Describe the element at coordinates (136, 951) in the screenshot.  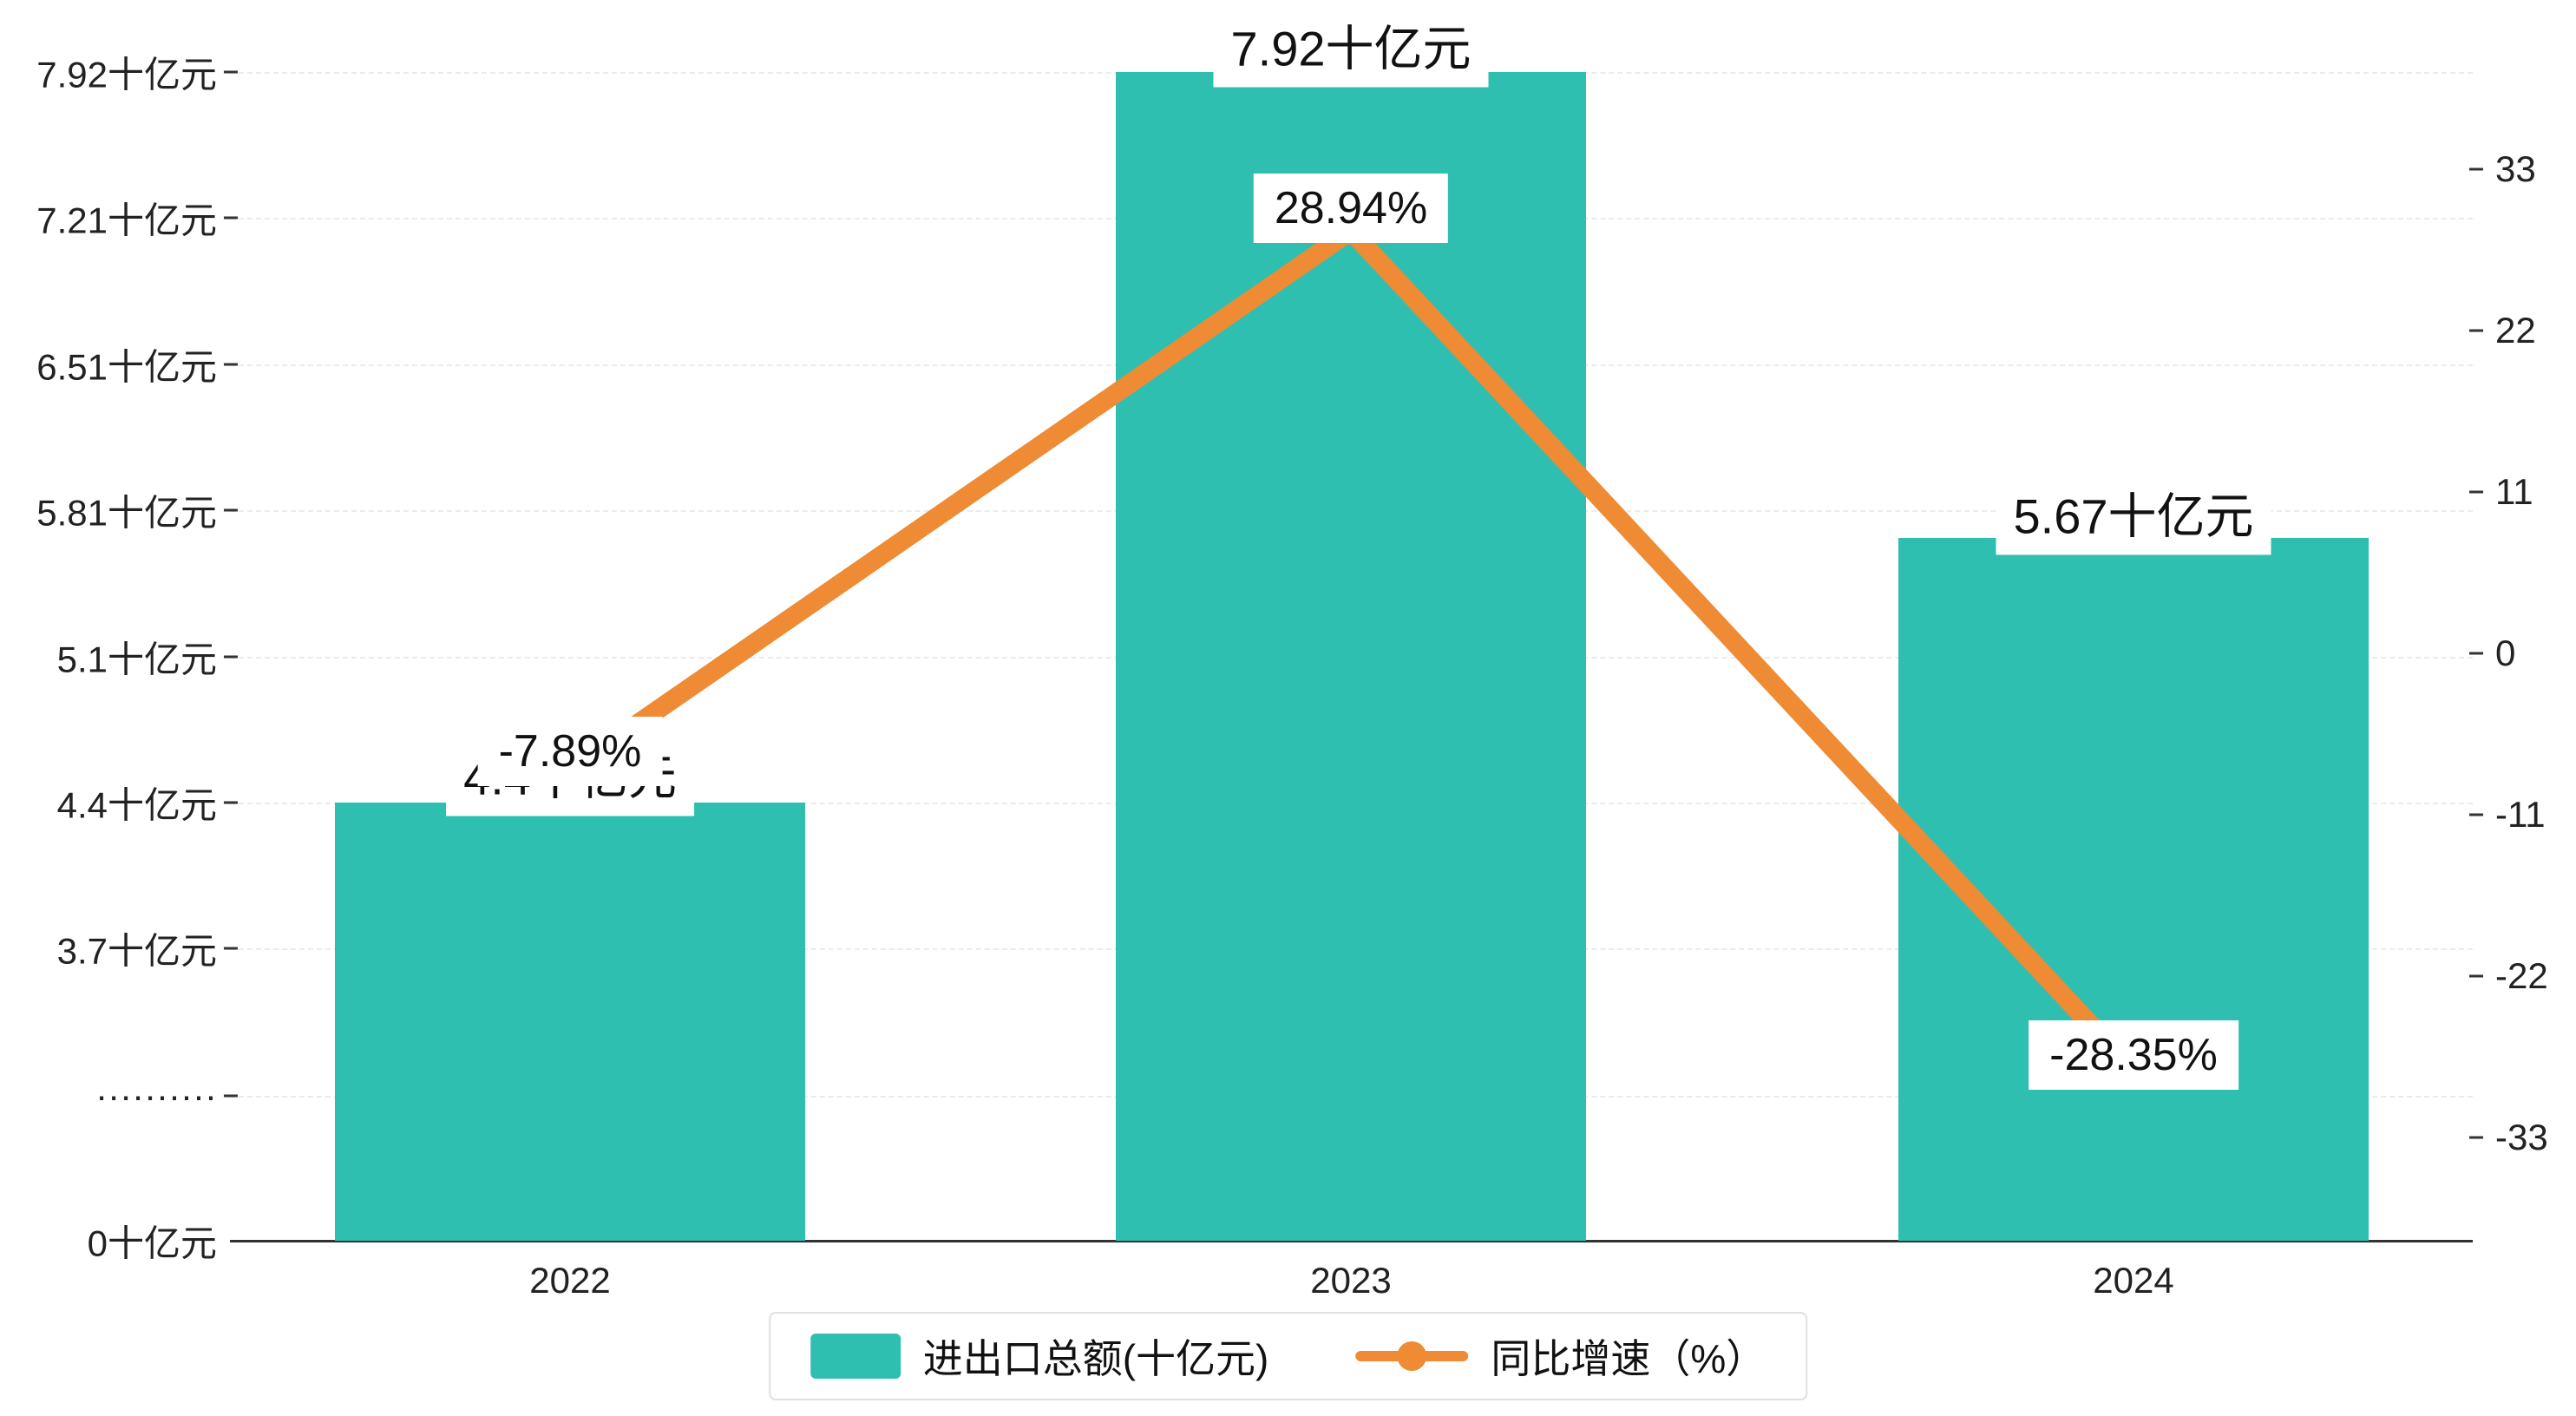
I see `y-axis-left-label: 3.7十亿元` at that location.